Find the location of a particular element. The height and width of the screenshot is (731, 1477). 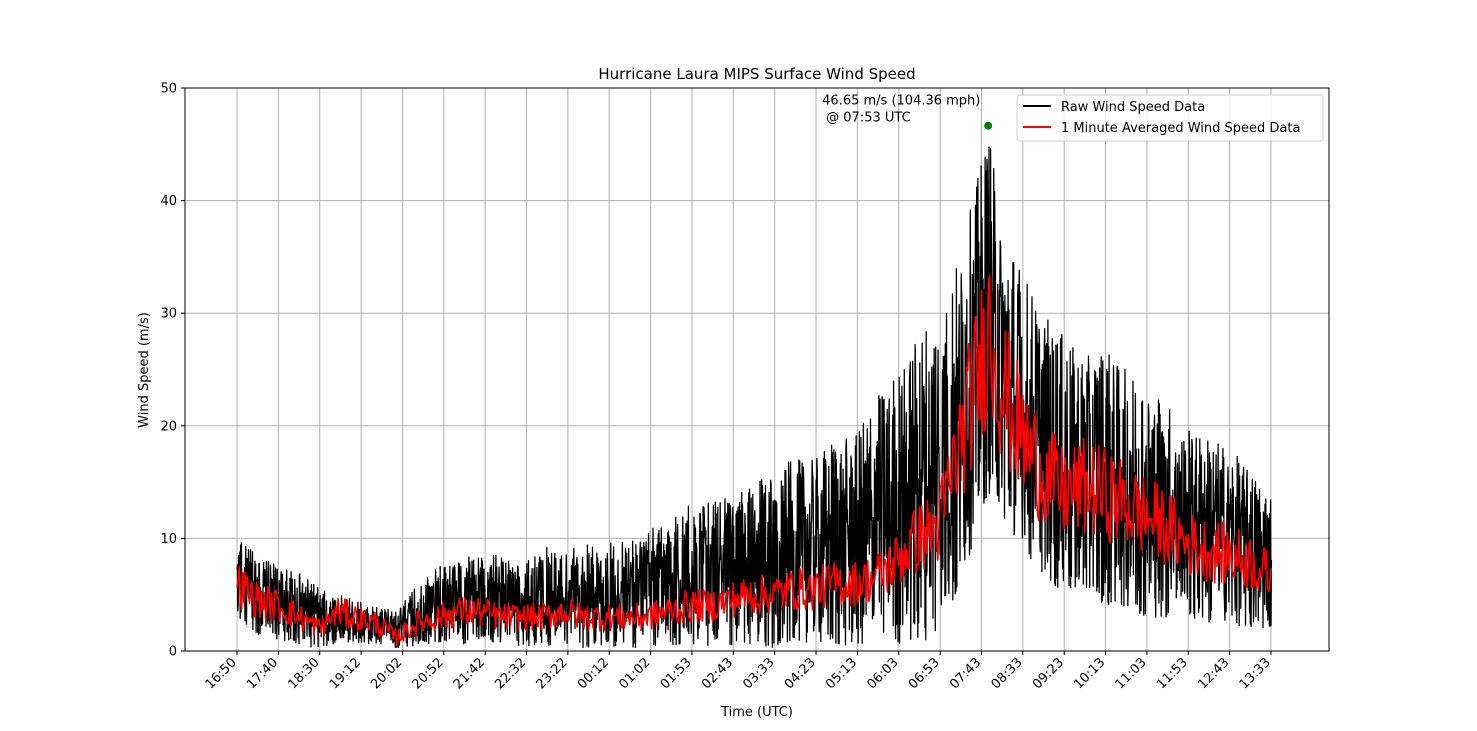

x-tick-label: 04:23 is located at coordinates (800, 673).